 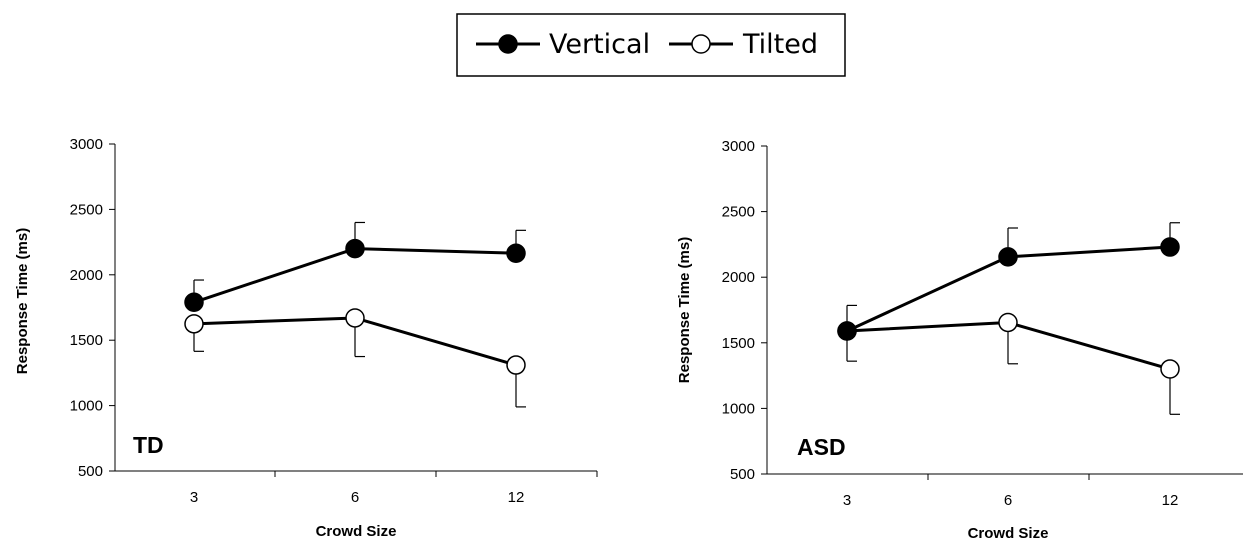 What do you see at coordinates (821, 447) in the screenshot?
I see `panel-label: ASD` at bounding box center [821, 447].